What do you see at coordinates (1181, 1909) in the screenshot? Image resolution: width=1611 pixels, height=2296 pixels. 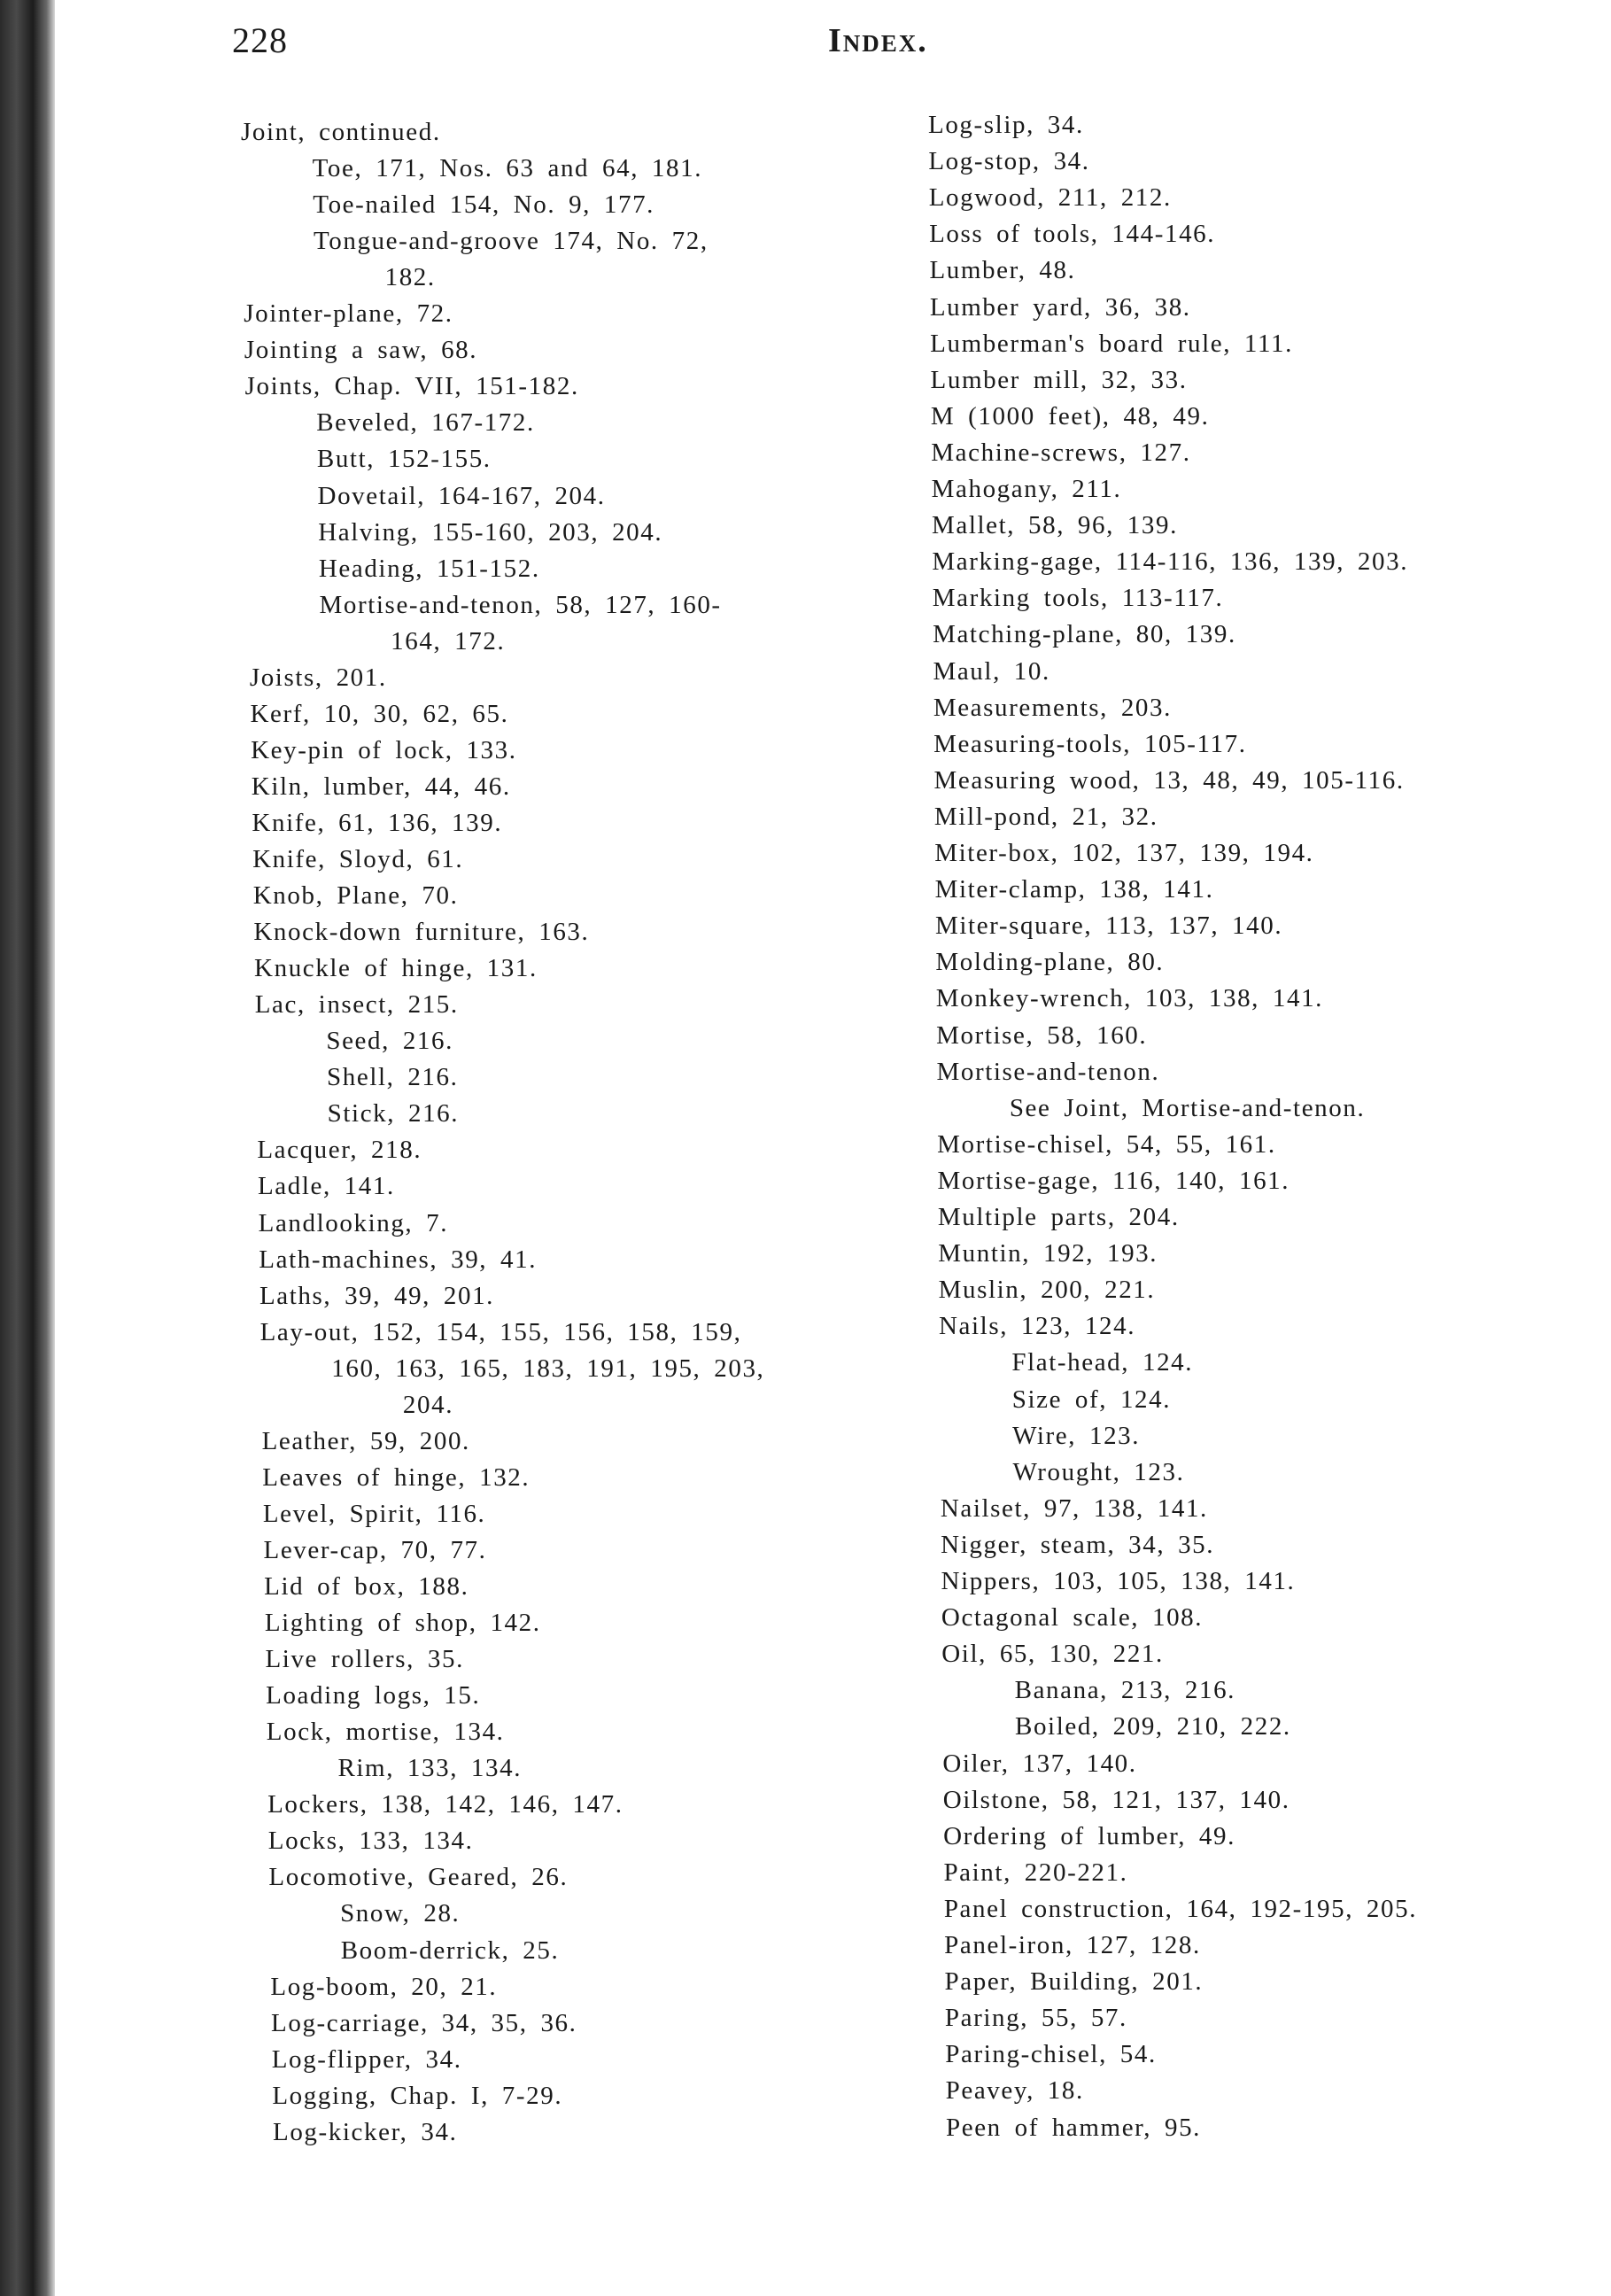 I see `index-entry: Panel construction, 164, 192-195, 205.` at bounding box center [1181, 1909].